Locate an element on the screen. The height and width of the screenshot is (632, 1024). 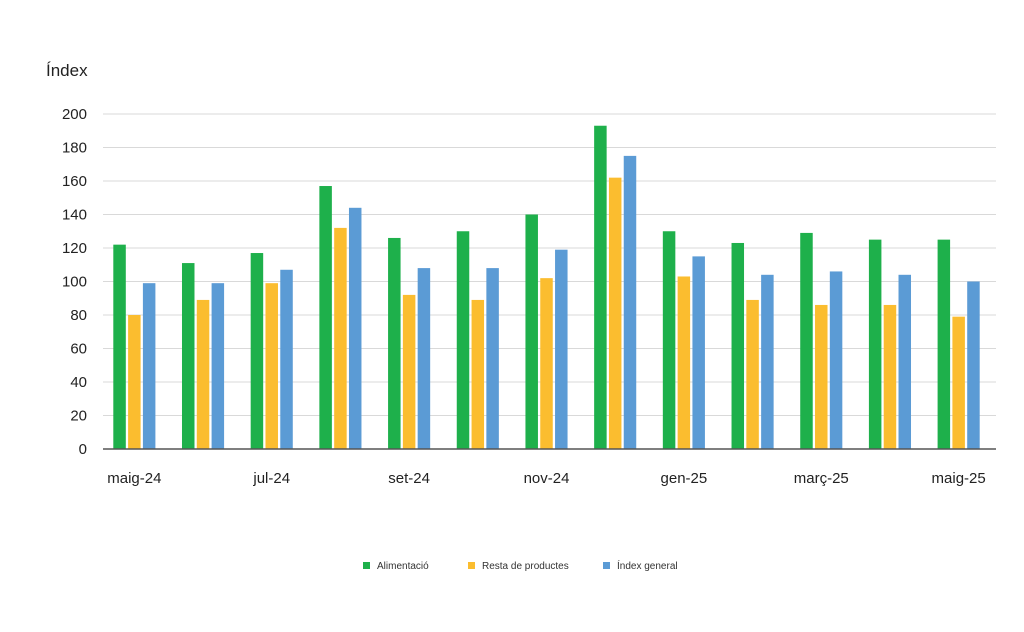
x-tick-label: maig-24 is located at coordinates (134, 478).